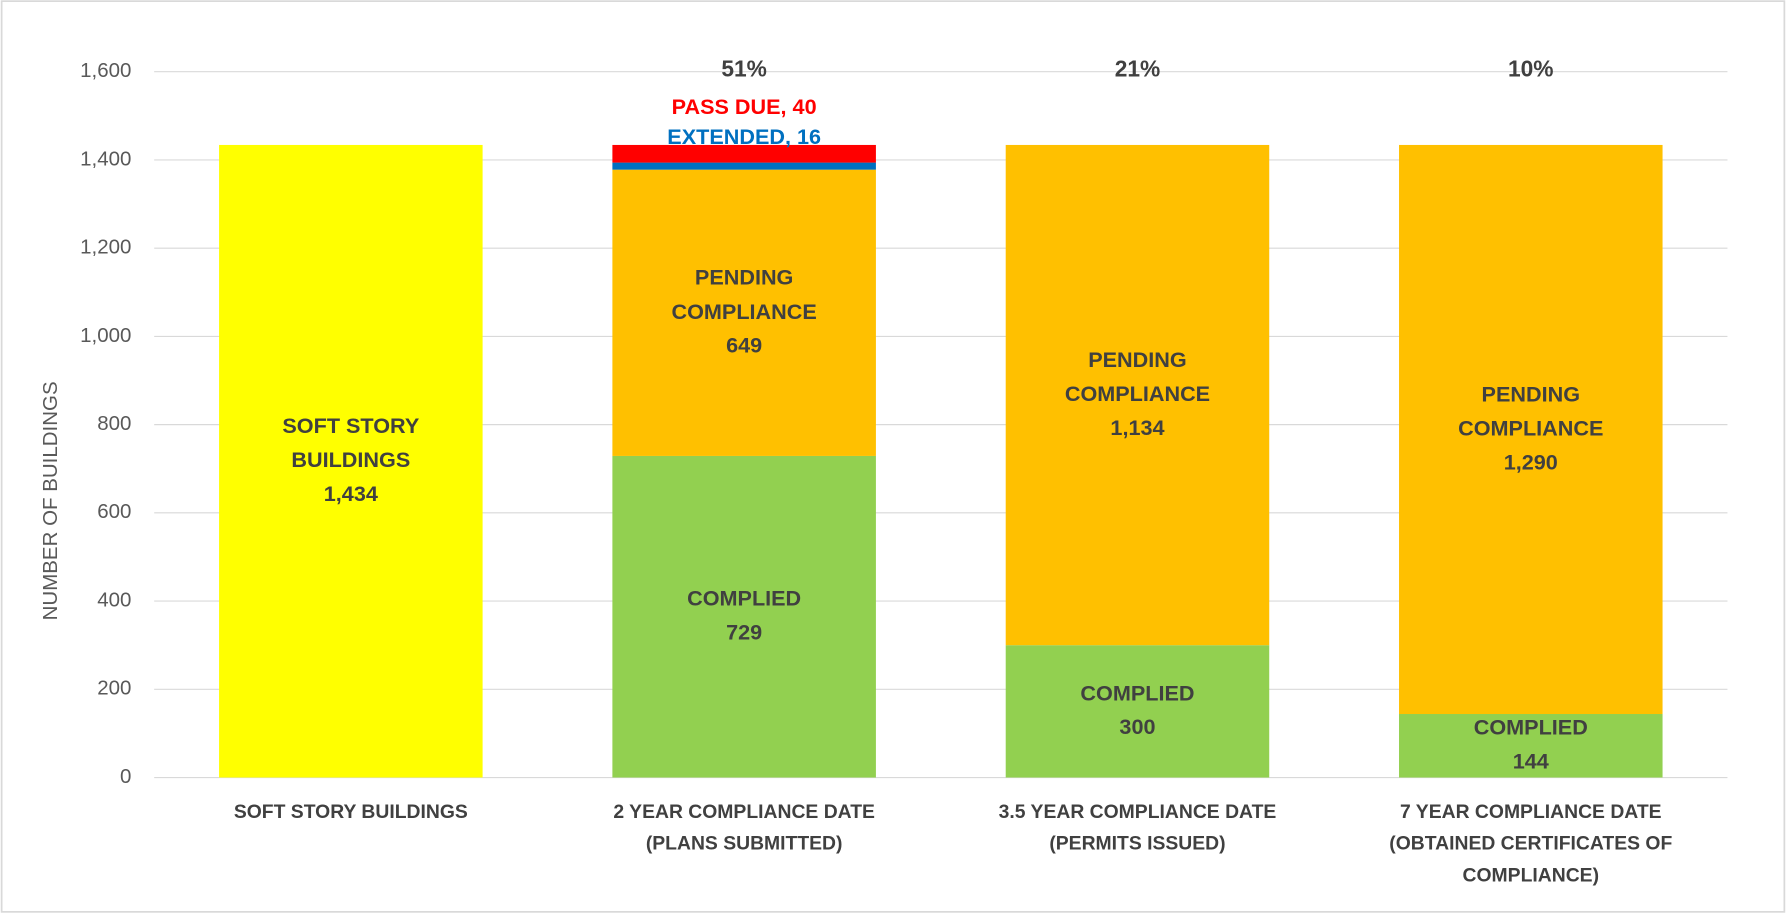 This screenshot has height=913, width=1786. What do you see at coordinates (1531, 761) in the screenshot?
I see `data-label: 144` at bounding box center [1531, 761].